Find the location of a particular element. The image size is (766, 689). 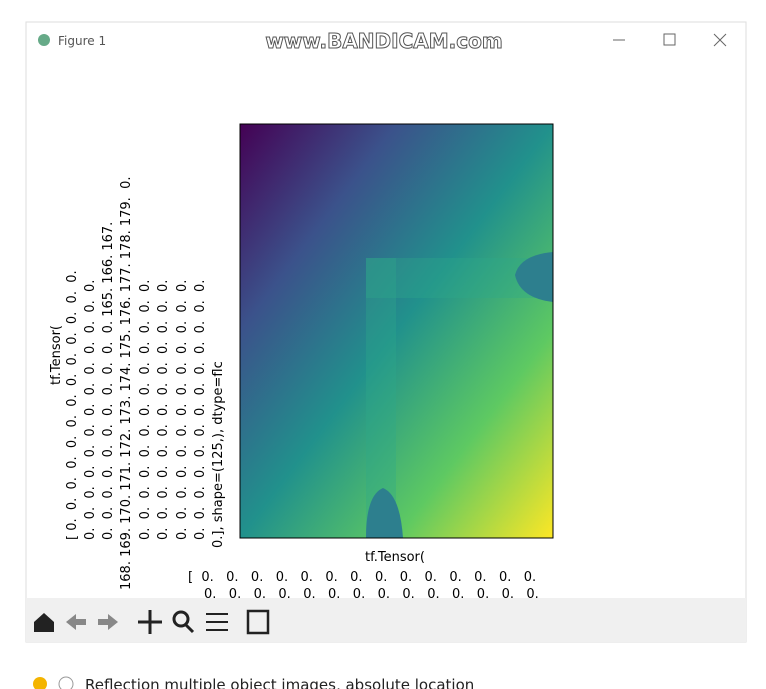

forward-button is located at coordinates (108, 622).